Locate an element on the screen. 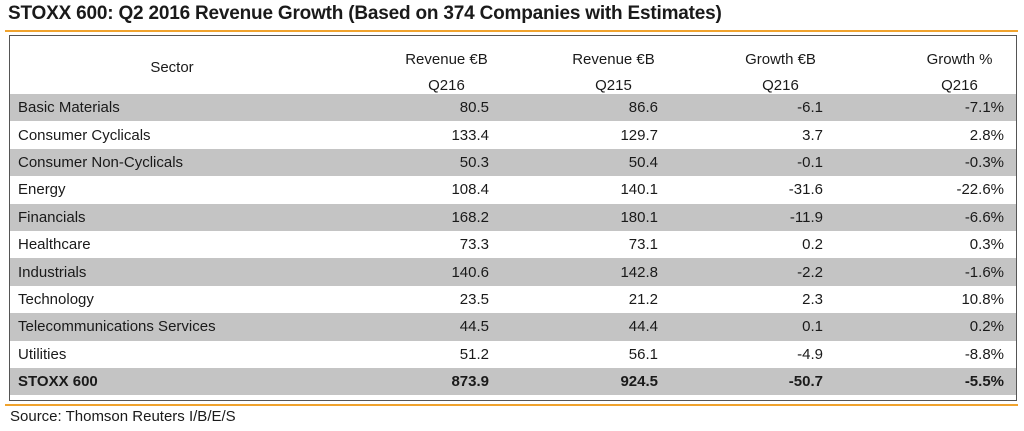 Image resolution: width=1024 pixels, height=431 pixels. cell-growth-eur: 2.3 is located at coordinates (812, 299).